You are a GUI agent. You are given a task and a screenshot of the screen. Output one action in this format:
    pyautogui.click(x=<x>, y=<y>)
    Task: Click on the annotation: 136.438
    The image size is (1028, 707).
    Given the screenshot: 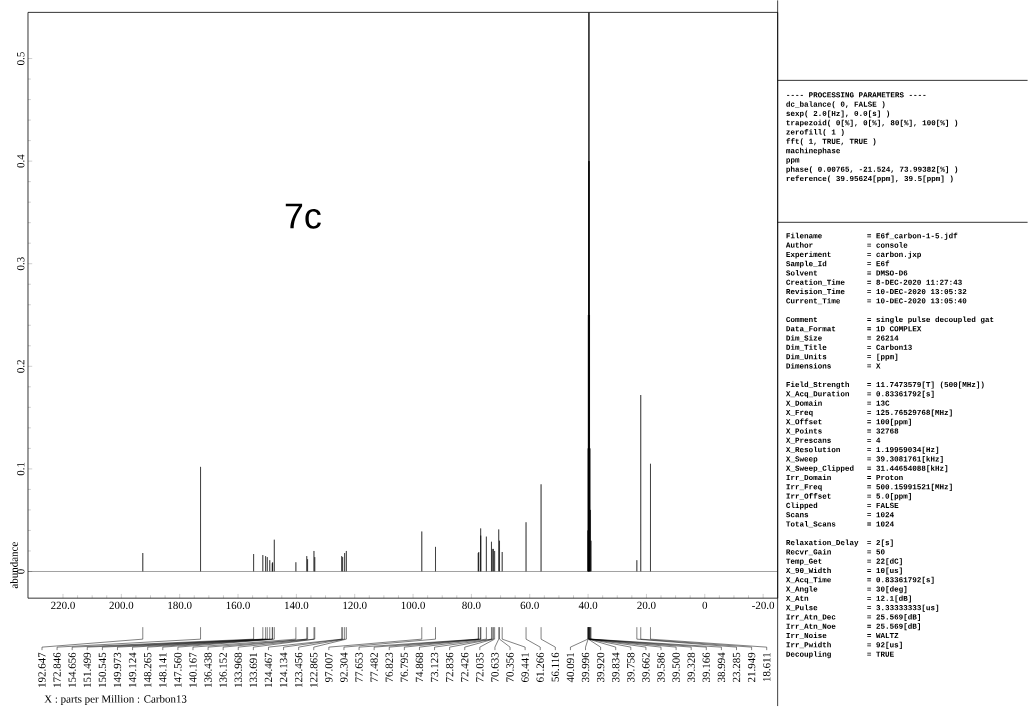 What is the action you would take?
    pyautogui.click(x=208, y=670)
    